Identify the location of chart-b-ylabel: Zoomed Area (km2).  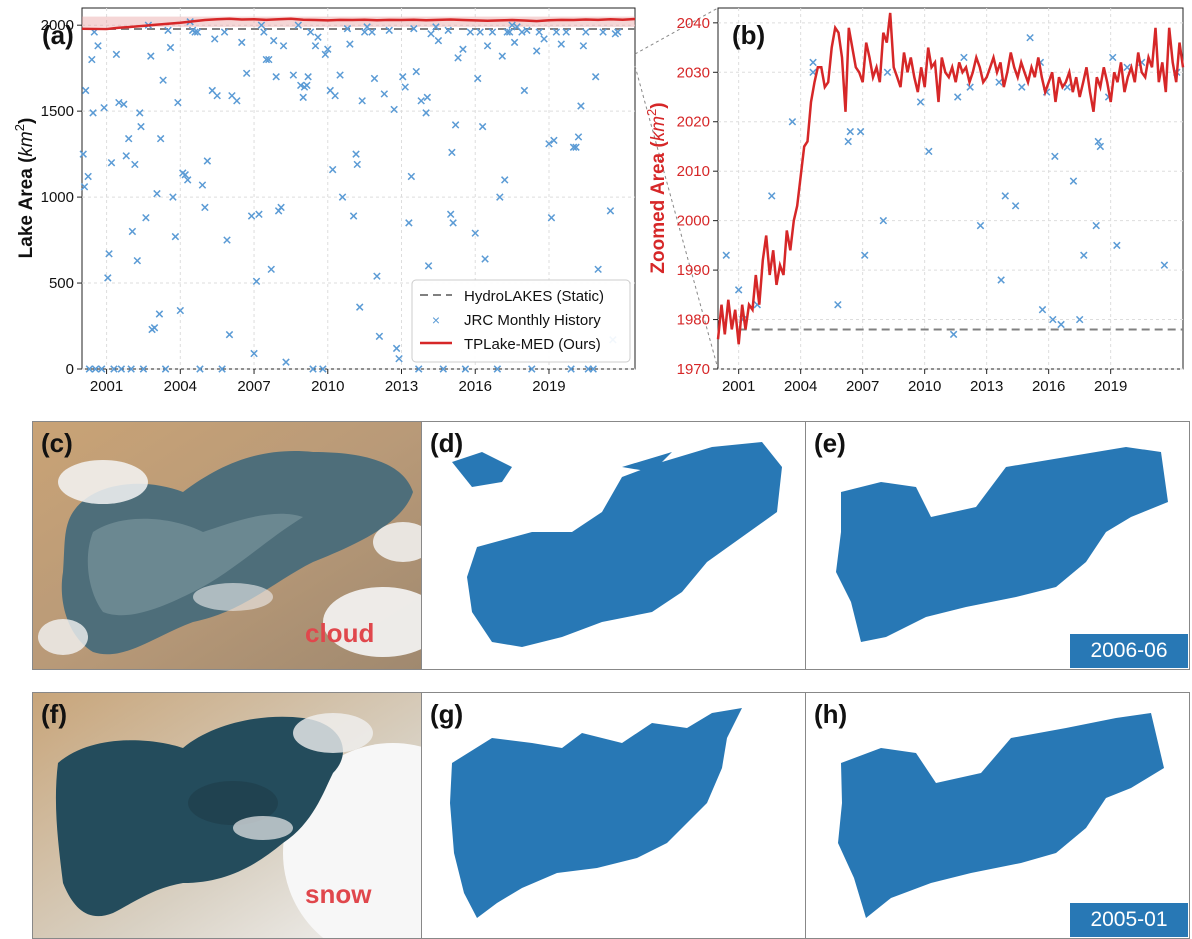
(656, 187).